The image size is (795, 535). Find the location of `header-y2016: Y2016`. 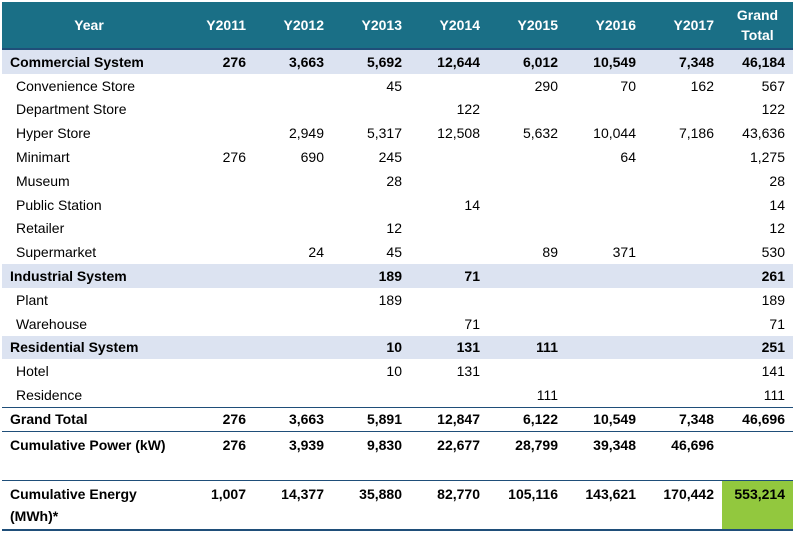

header-y2016: Y2016 is located at coordinates (605, 26).